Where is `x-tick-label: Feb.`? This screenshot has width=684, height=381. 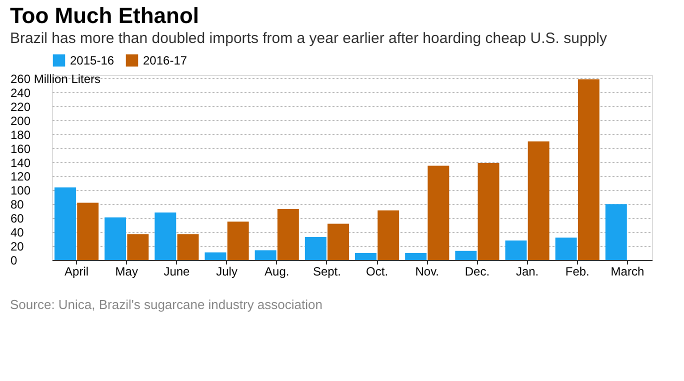
x-tick-label: Feb. is located at coordinates (577, 271).